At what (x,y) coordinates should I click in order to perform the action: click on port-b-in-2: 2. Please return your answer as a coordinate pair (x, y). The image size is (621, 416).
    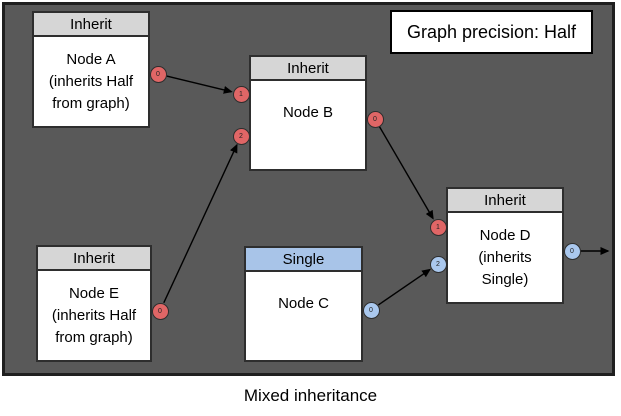
    Looking at the image, I should click on (241, 136).